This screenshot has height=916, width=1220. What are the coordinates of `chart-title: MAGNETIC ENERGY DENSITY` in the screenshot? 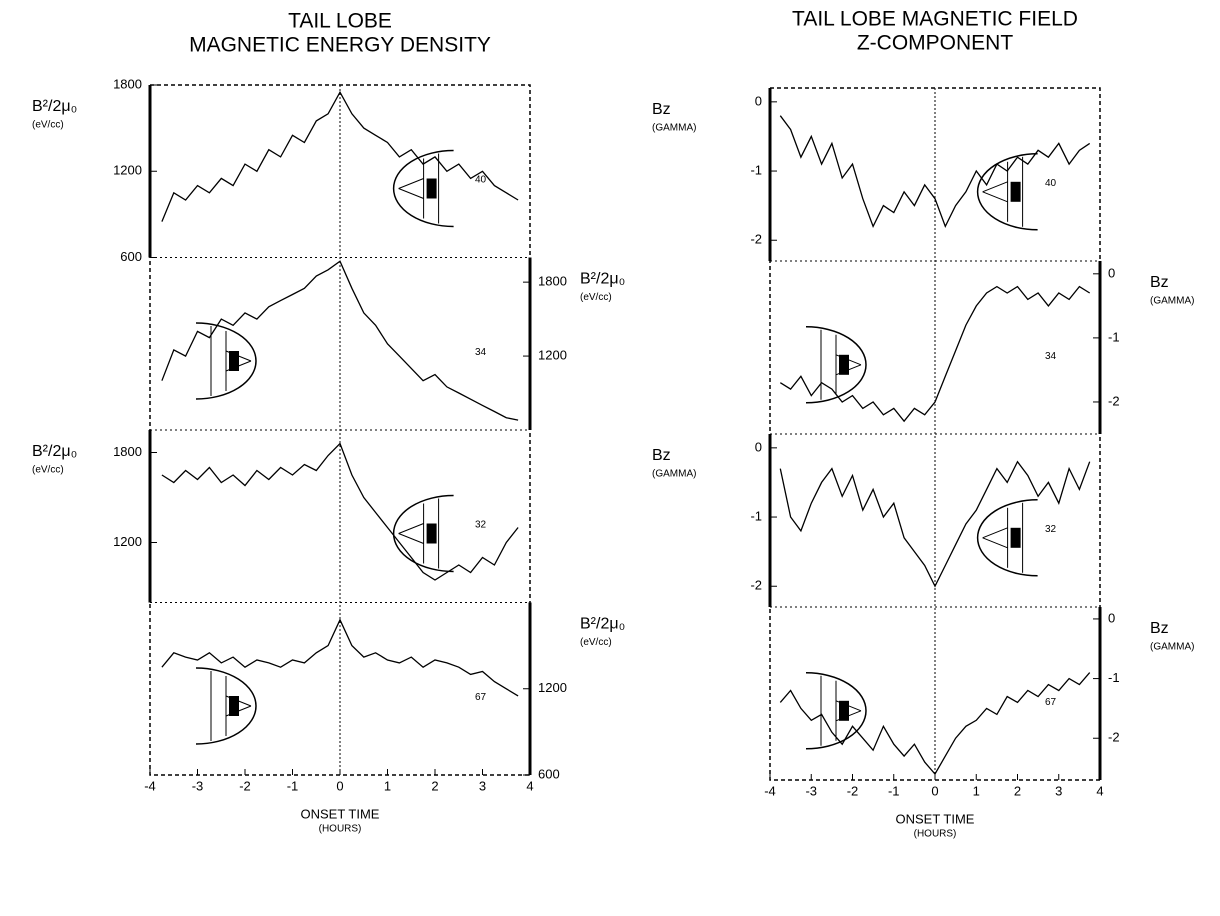 It's located at (340, 45).